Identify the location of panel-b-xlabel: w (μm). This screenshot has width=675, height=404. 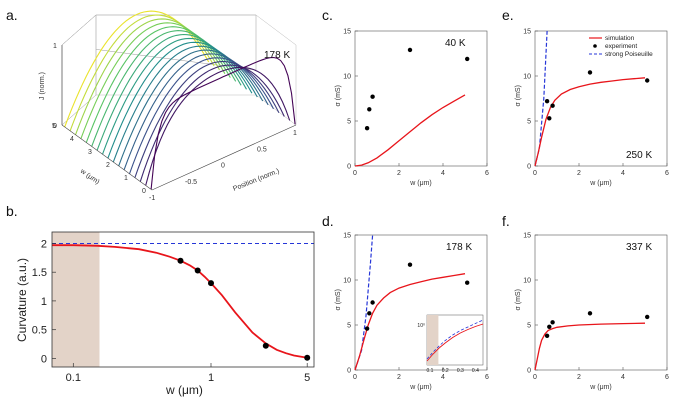
(184, 390).